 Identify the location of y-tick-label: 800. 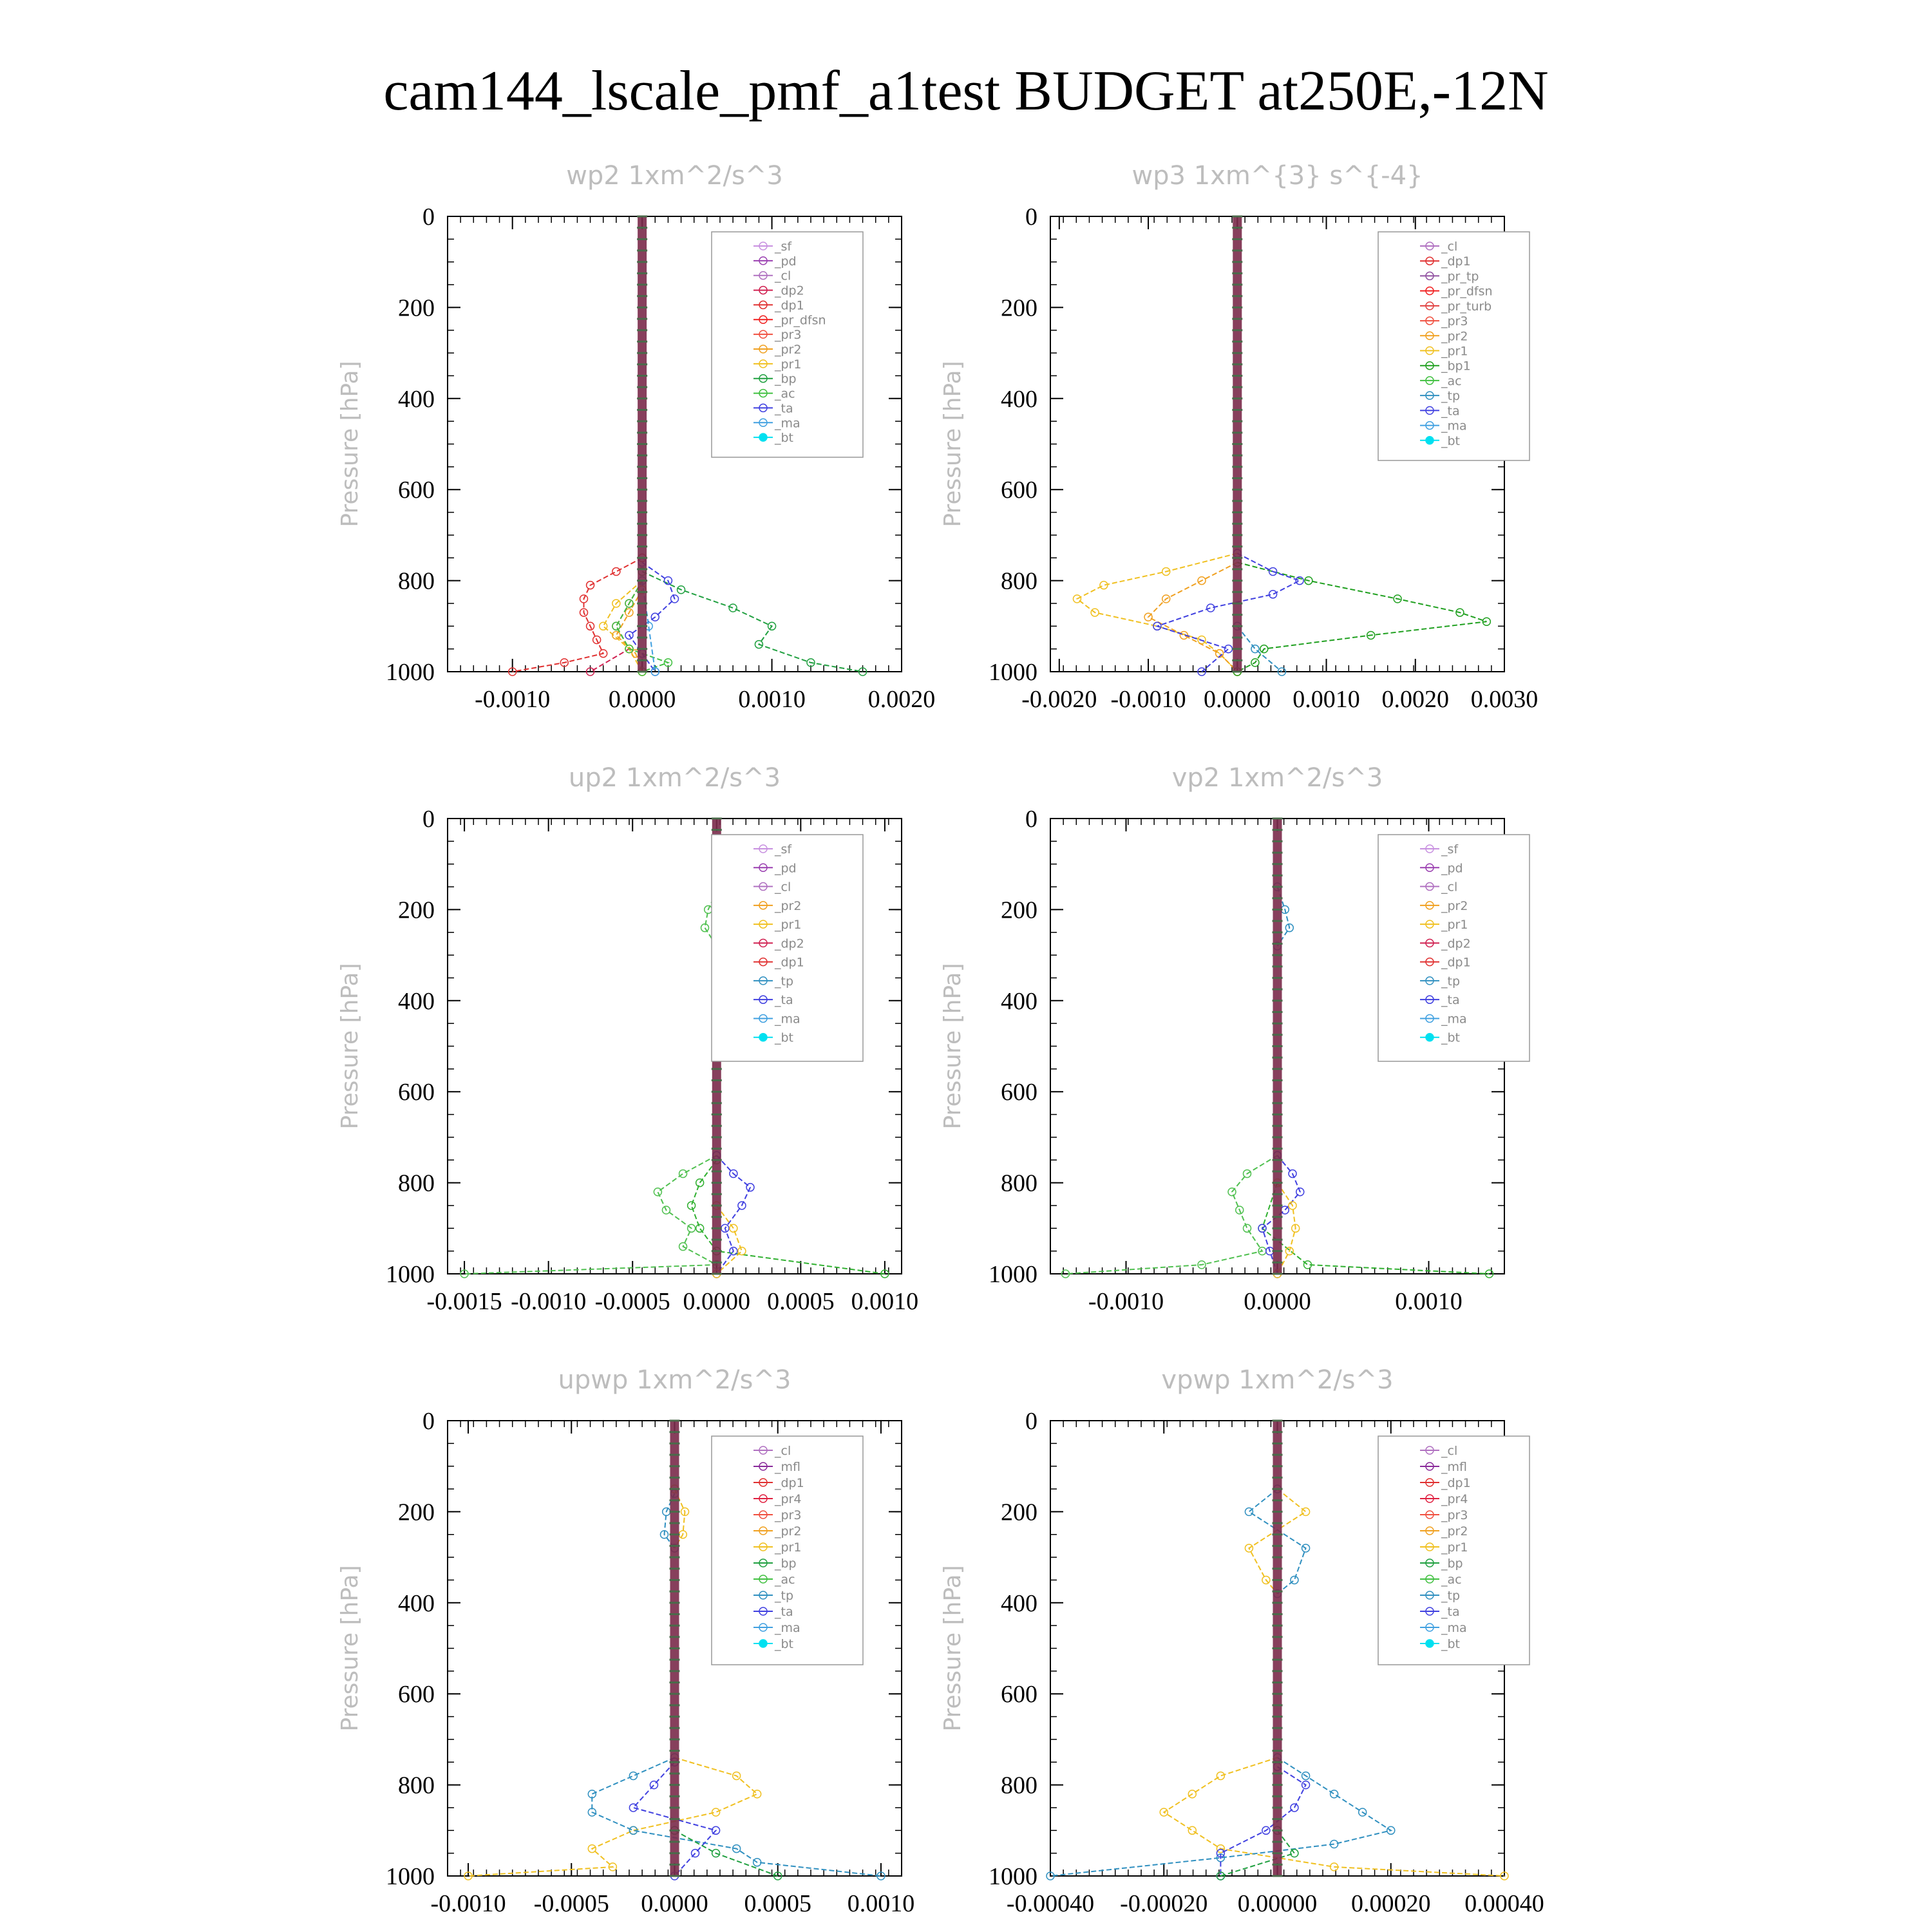
(416, 1785).